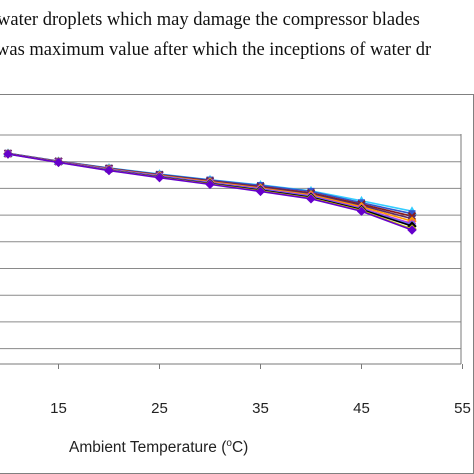 This screenshot has height=474, width=474. Describe the element at coordinates (260, 408) in the screenshot. I see `x-tick-label: 35` at that location.